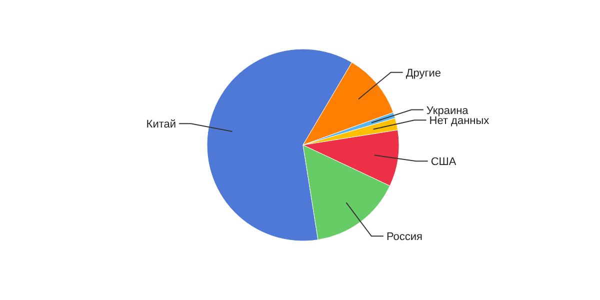 This screenshot has height=300, width=600. What do you see at coordinates (424, 73) in the screenshot?
I see `slice-label: Другие` at bounding box center [424, 73].